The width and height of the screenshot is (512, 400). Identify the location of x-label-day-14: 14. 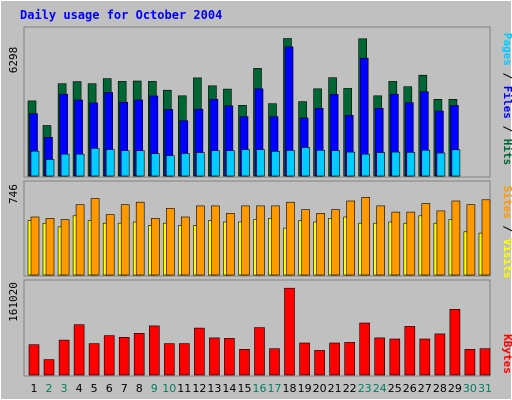
(229, 388).